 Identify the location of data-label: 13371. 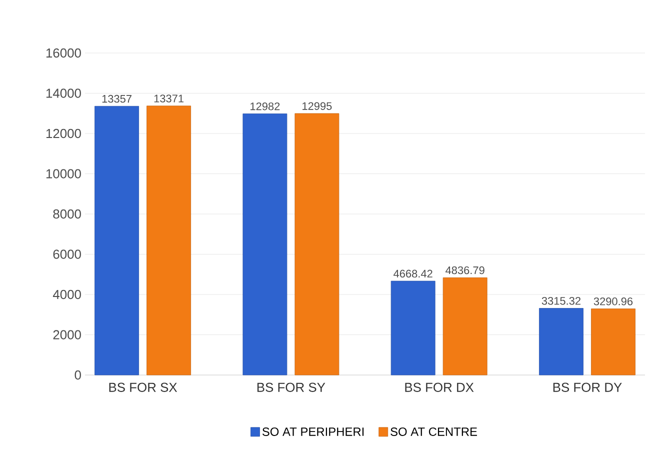
(169, 98).